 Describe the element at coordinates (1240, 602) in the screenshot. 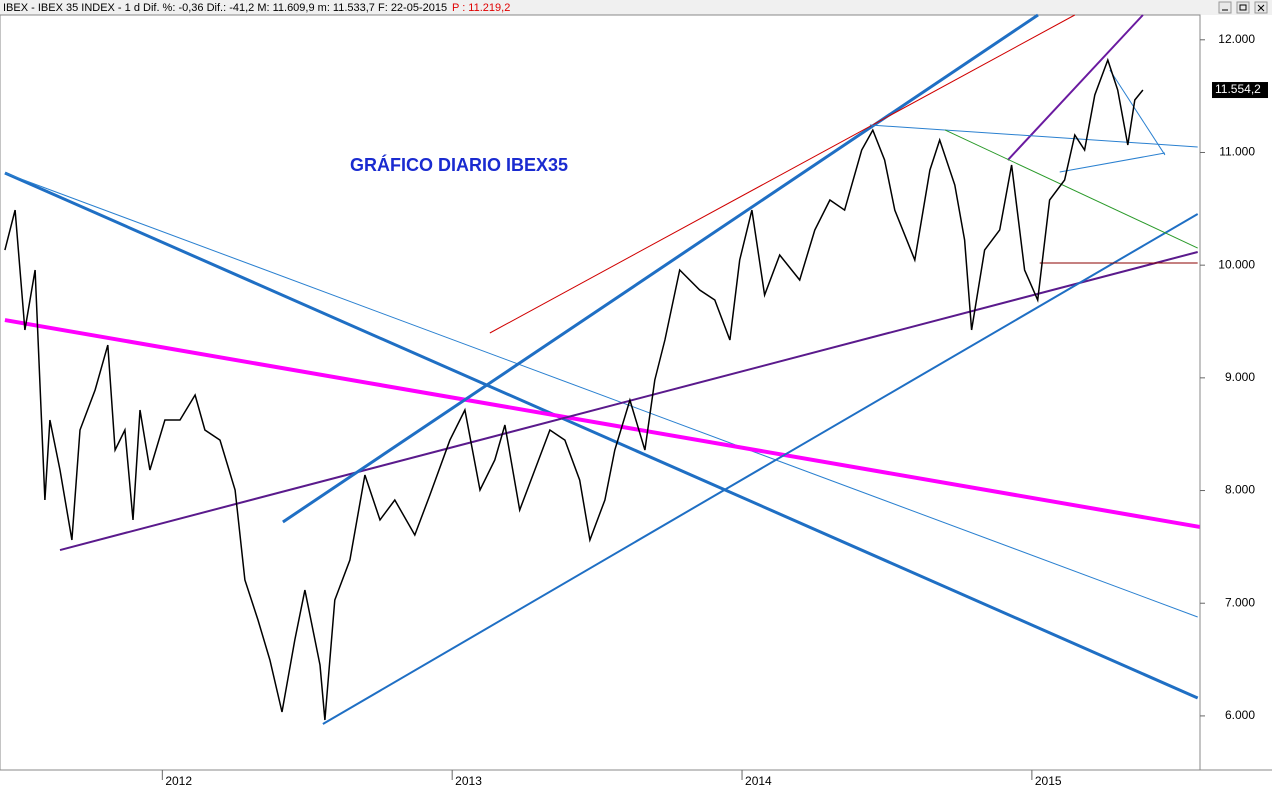

I see `y-tick-label: 7.000` at that location.